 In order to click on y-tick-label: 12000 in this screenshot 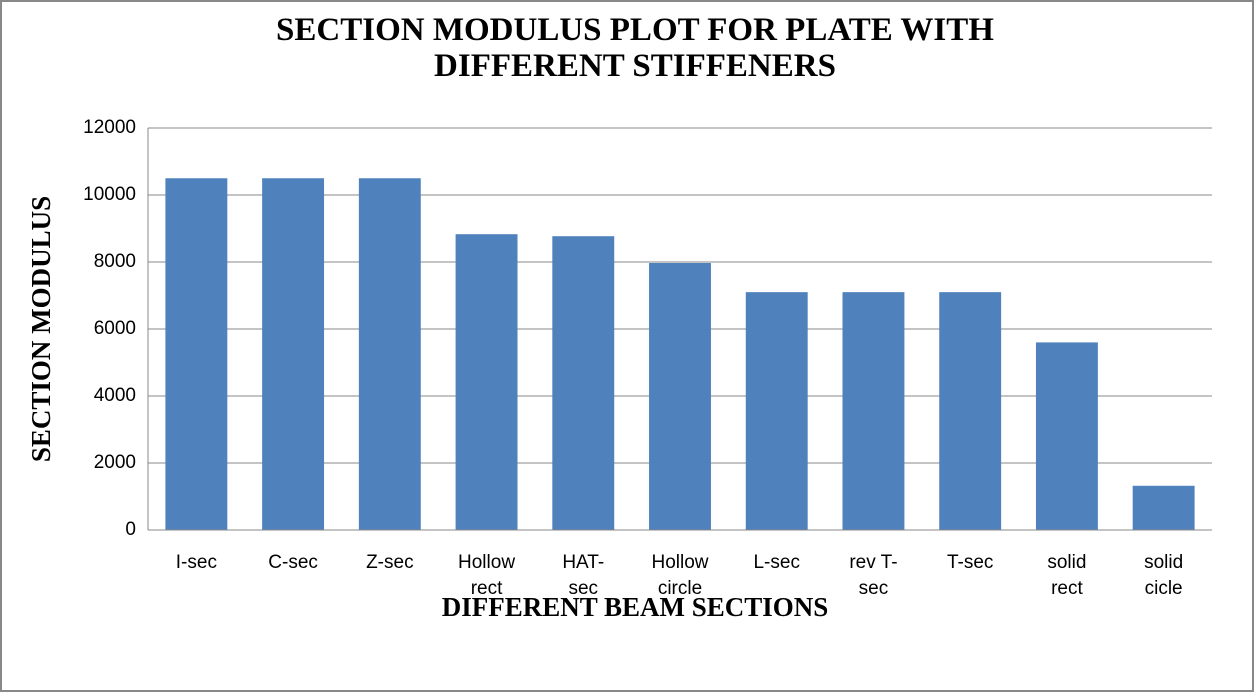, I will do `click(109, 127)`.